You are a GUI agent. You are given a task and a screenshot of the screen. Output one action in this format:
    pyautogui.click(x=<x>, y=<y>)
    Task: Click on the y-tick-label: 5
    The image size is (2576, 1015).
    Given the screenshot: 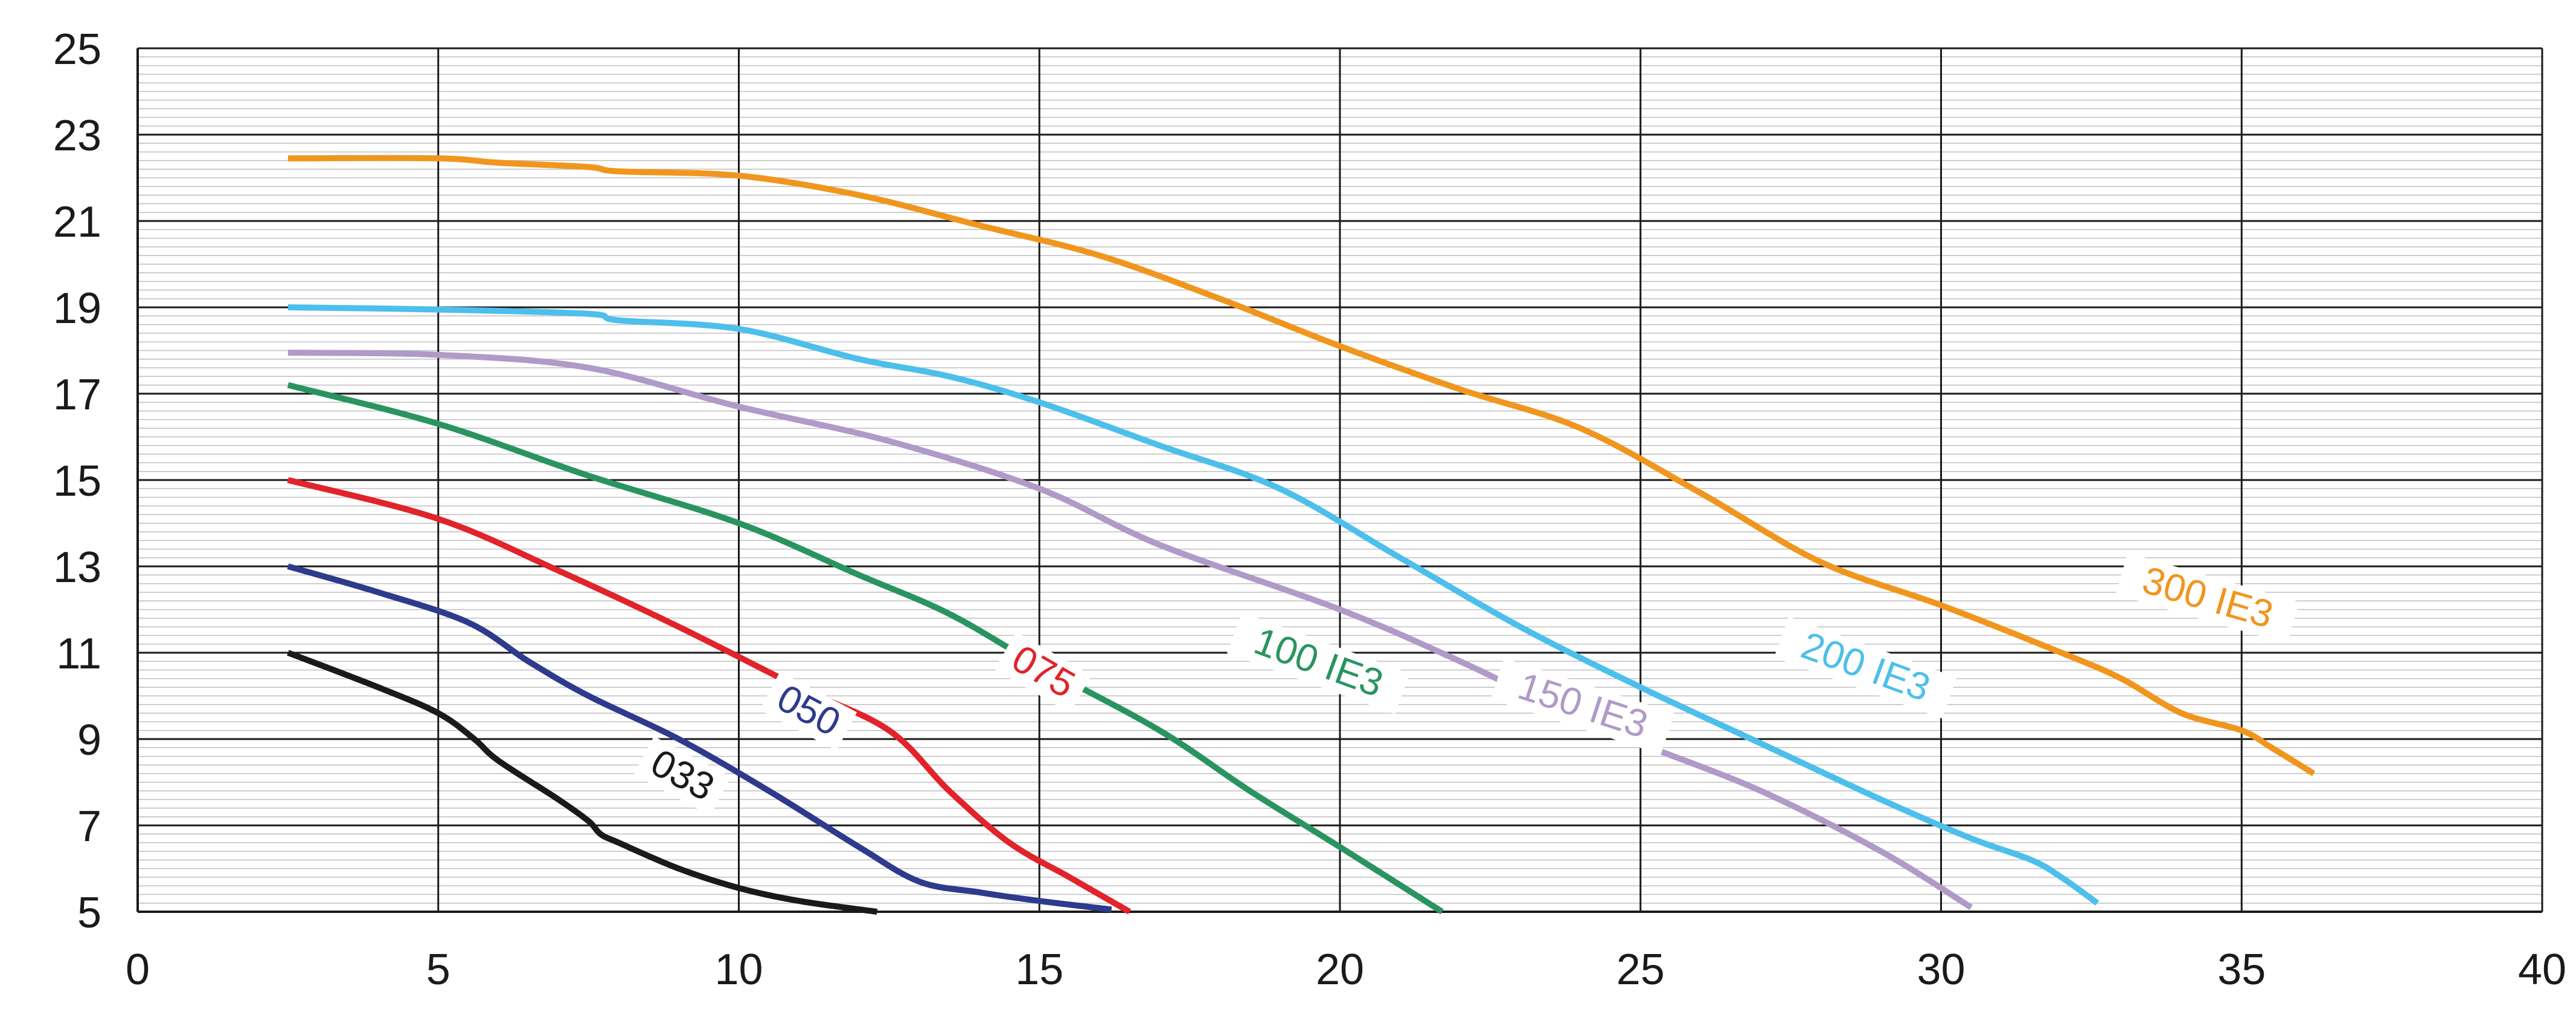 What is the action you would take?
    pyautogui.click(x=89, y=913)
    